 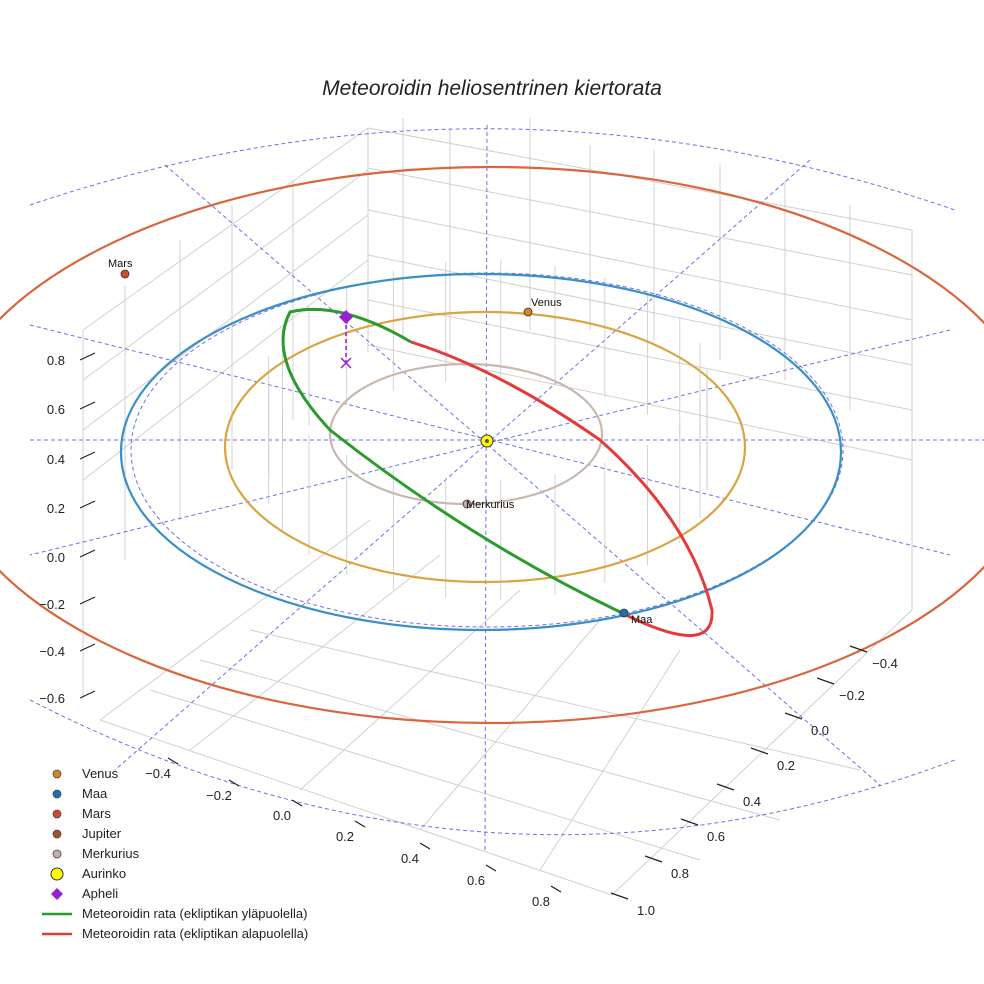 What do you see at coordinates (104, 873) in the screenshot?
I see `legend-label: Aurinko` at bounding box center [104, 873].